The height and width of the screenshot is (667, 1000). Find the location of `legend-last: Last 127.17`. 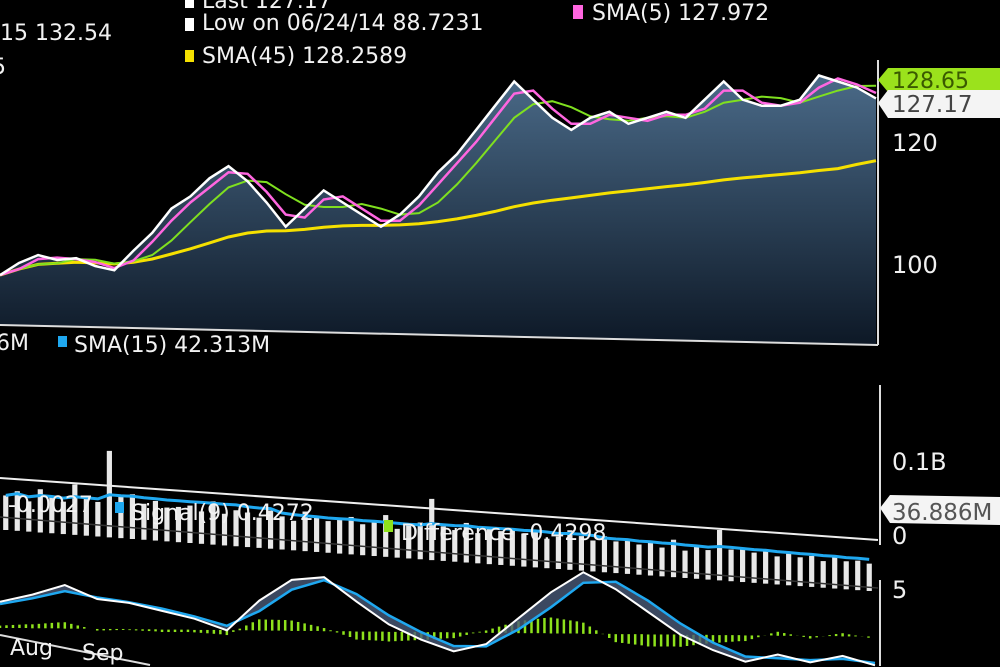

legend-last: Last 127.17 is located at coordinates (267, 7).